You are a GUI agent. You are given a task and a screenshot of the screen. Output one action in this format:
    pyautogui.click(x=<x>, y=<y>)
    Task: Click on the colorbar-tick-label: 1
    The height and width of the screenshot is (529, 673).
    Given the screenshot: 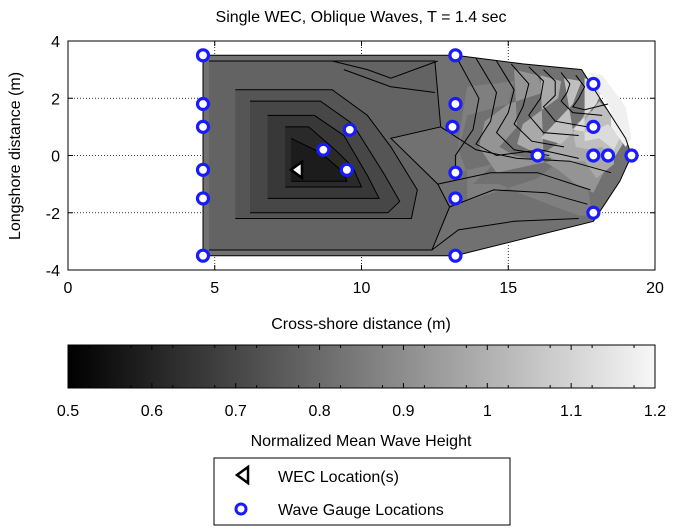 What is the action you would take?
    pyautogui.click(x=487, y=411)
    